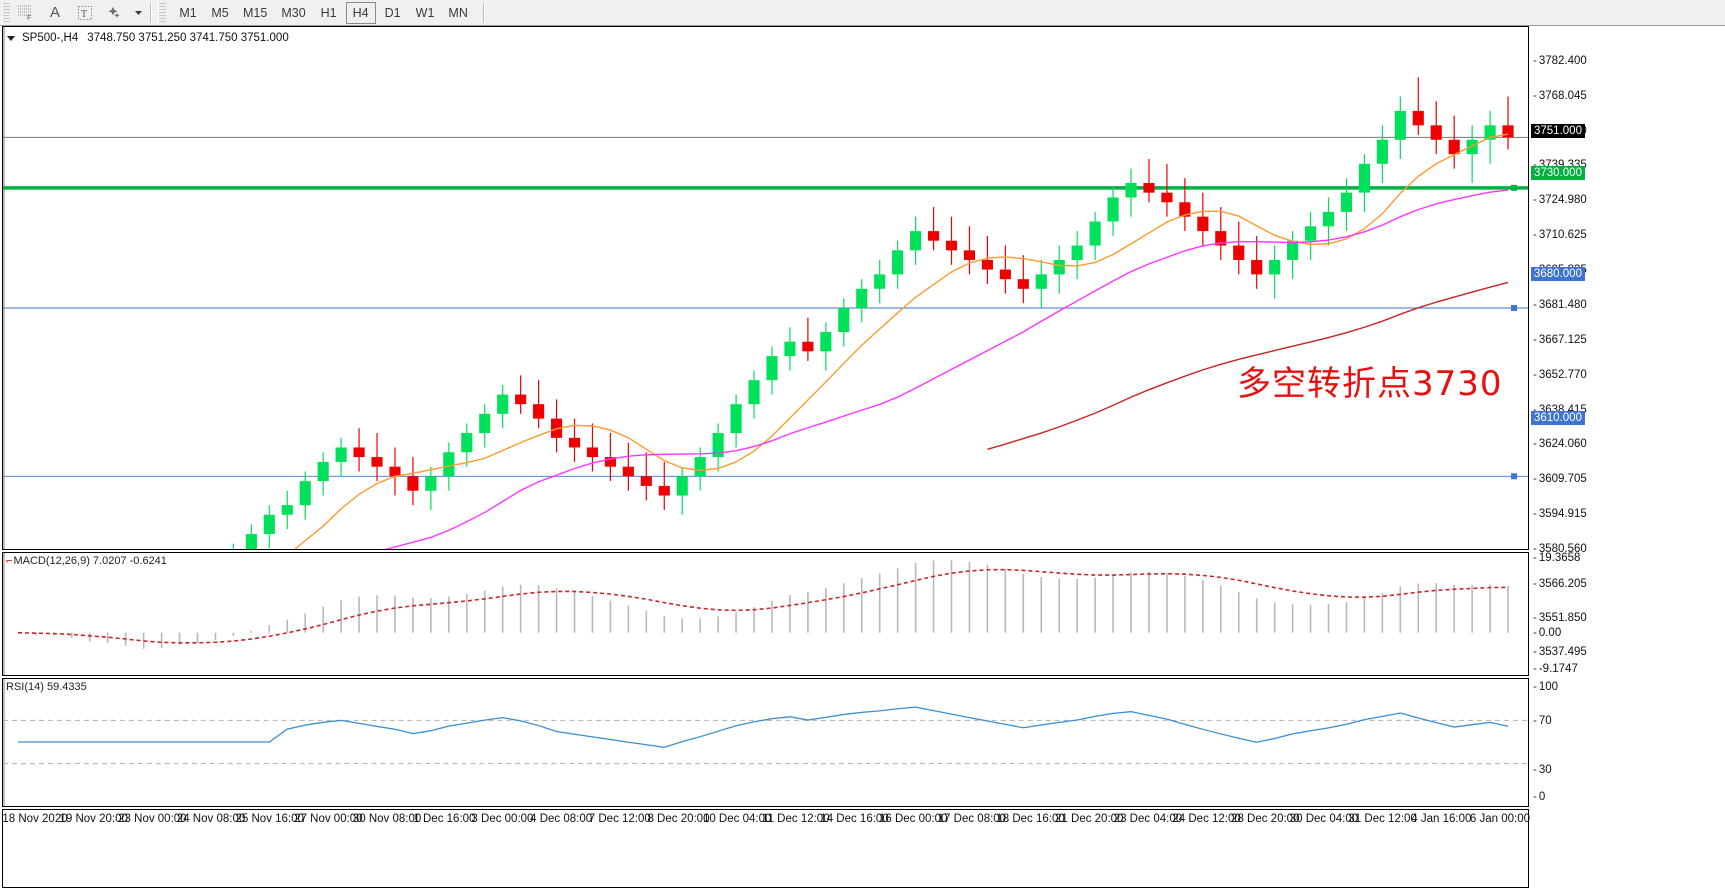 This screenshot has width=1725, height=888. Describe the element at coordinates (678, 819) in the screenshot. I see `time-axis-label: 8 Dec 20:00` at that location.